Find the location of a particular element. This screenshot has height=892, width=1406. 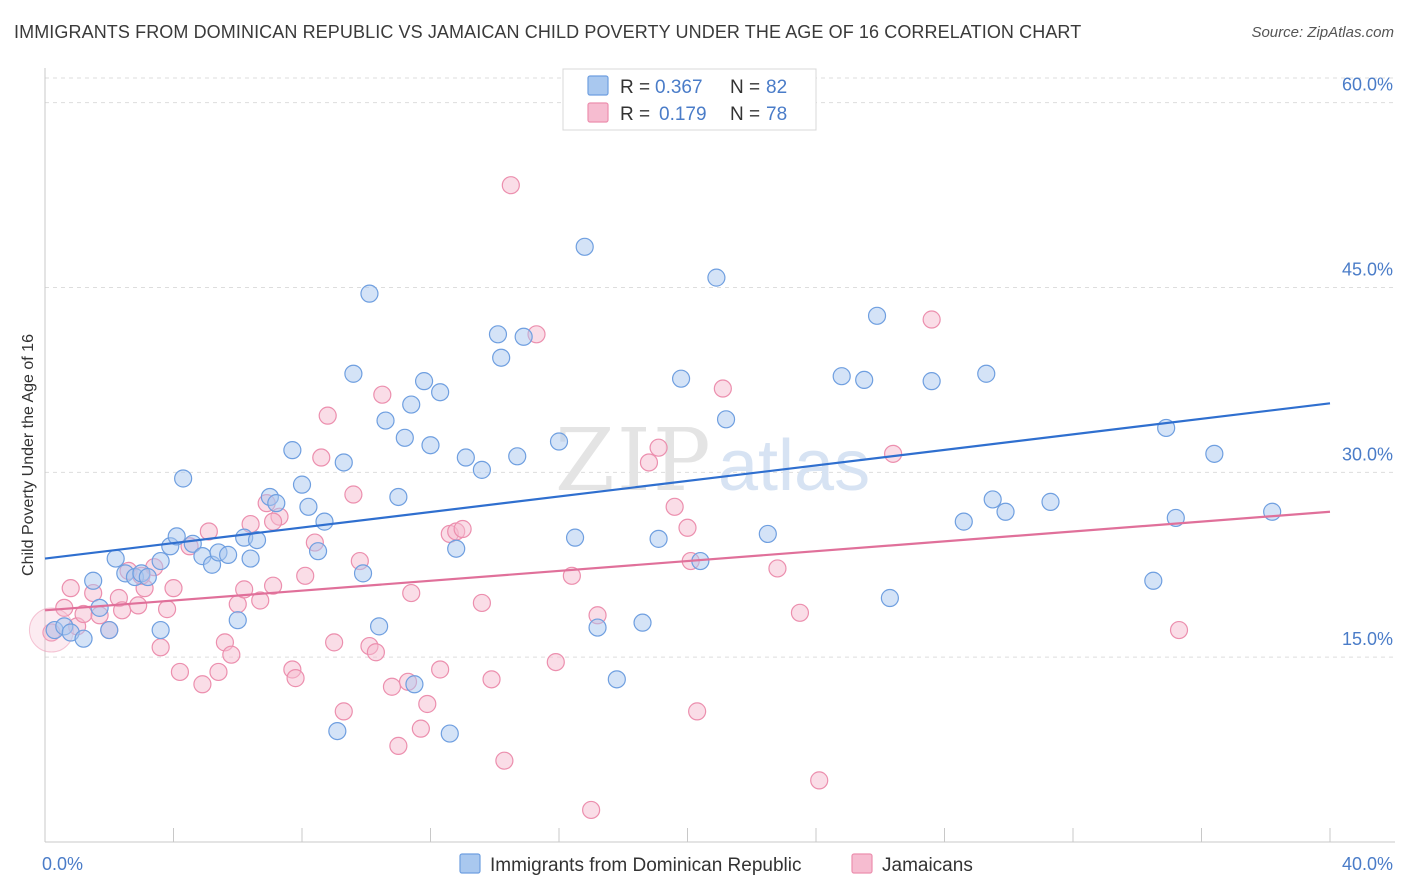

y-tick-label-2: 45.0% is located at coordinates (1367, 269).